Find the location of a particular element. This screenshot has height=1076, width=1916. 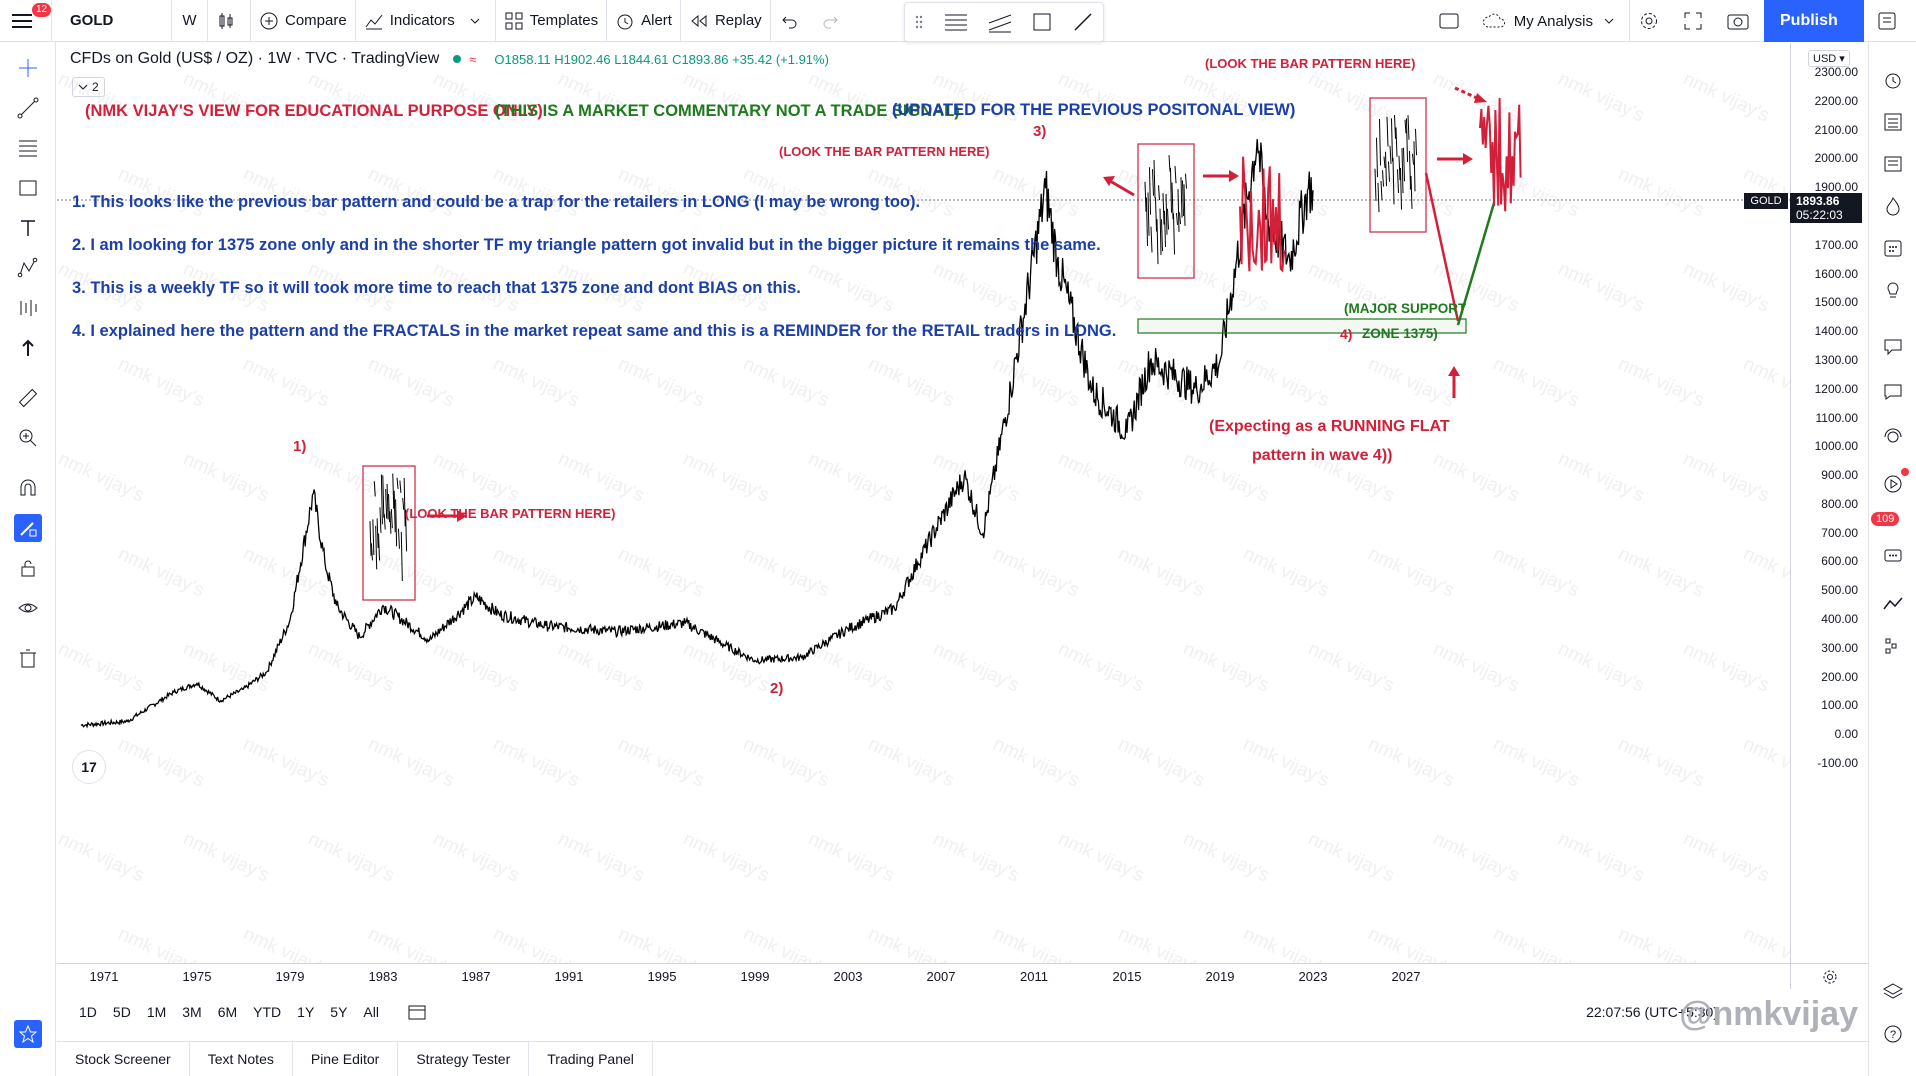

fullscreen-icon is located at coordinates (1693, 21).